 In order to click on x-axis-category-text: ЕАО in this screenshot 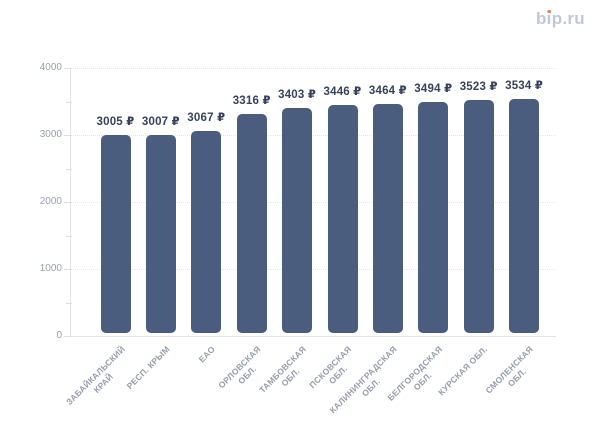, I will do `click(207, 354)`.